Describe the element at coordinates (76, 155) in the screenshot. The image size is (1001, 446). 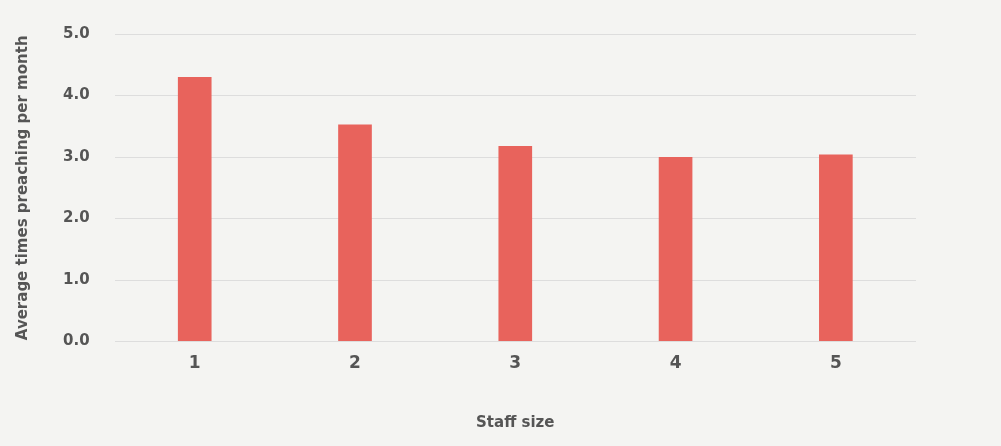
I see `y-tick-label: 3.0` at that location.